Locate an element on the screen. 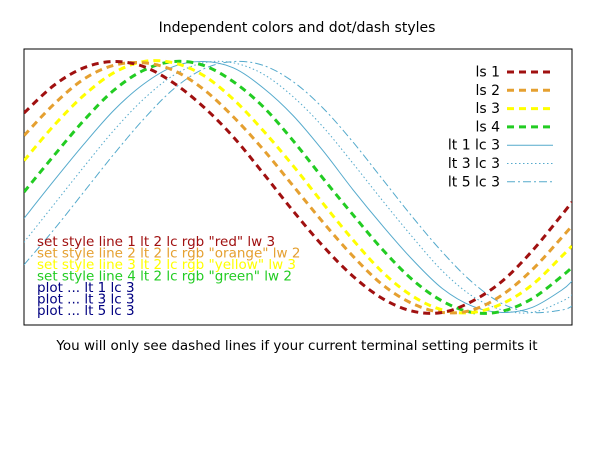  chart-title: Independent colors and dot/dash styles is located at coordinates (297, 28).